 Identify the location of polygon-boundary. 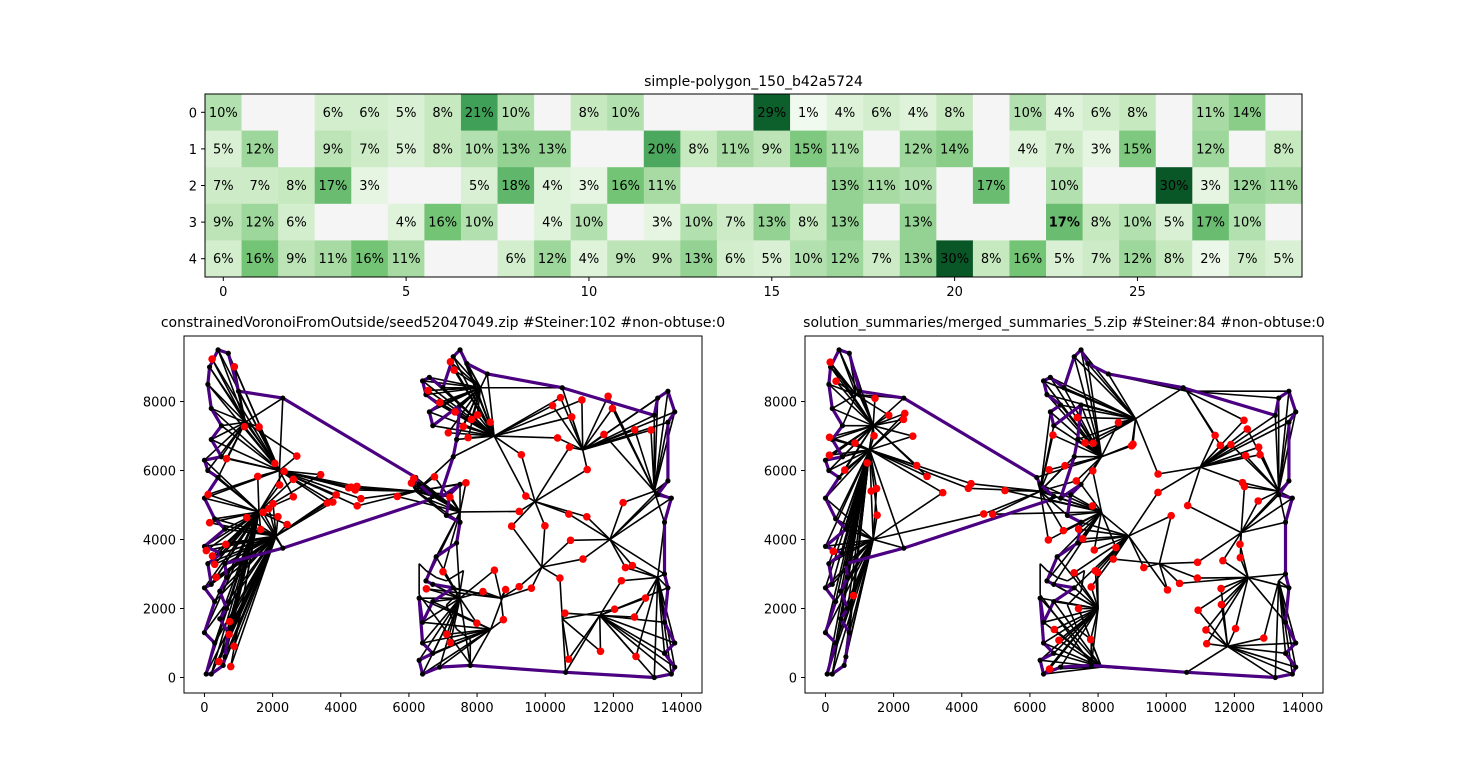
(939, 512).